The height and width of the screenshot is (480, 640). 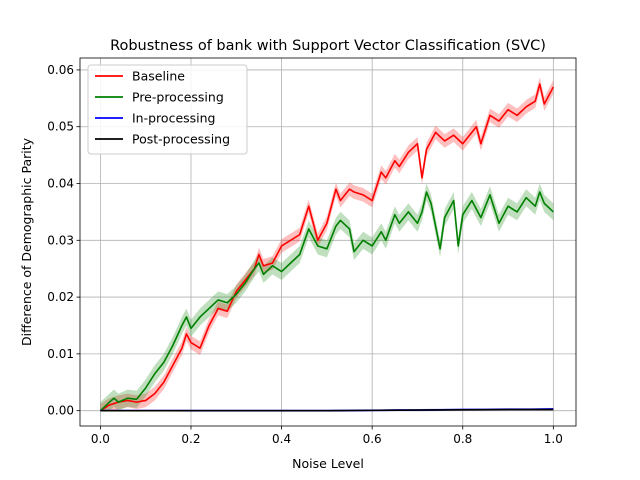 What do you see at coordinates (281, 439) in the screenshot?
I see `x-tick-label: 0.4` at bounding box center [281, 439].